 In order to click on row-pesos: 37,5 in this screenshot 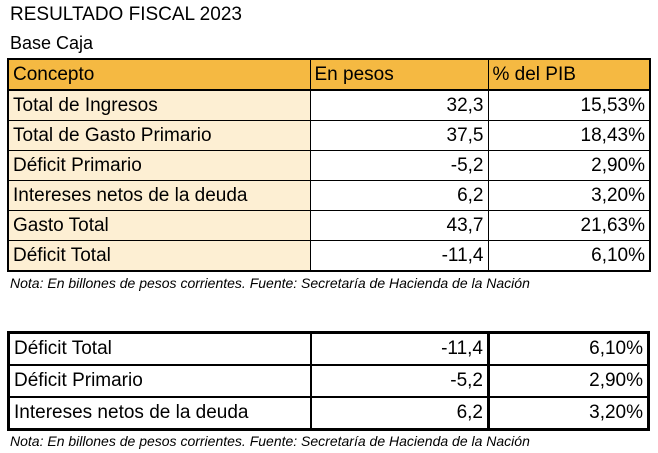, I will do `click(399, 135)`.